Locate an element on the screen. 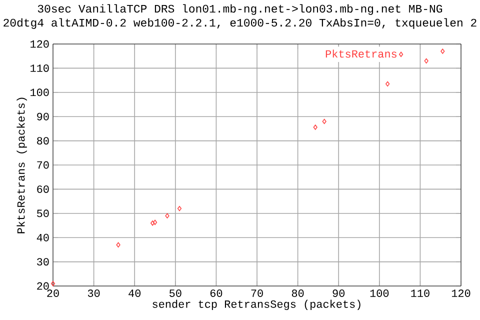 The width and height of the screenshot is (480, 320). x-tick-label: 20 is located at coordinates (53, 293).